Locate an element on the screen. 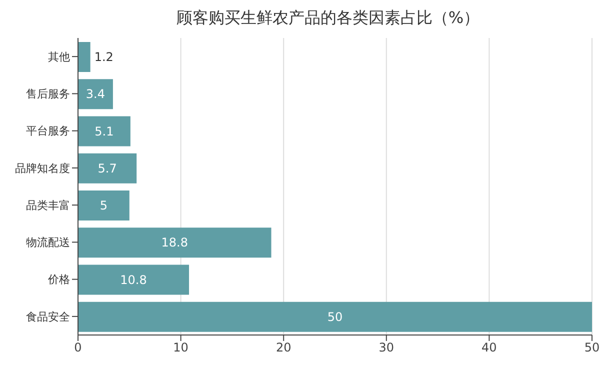  y-tick-label: 售后服务 is located at coordinates (48, 94).